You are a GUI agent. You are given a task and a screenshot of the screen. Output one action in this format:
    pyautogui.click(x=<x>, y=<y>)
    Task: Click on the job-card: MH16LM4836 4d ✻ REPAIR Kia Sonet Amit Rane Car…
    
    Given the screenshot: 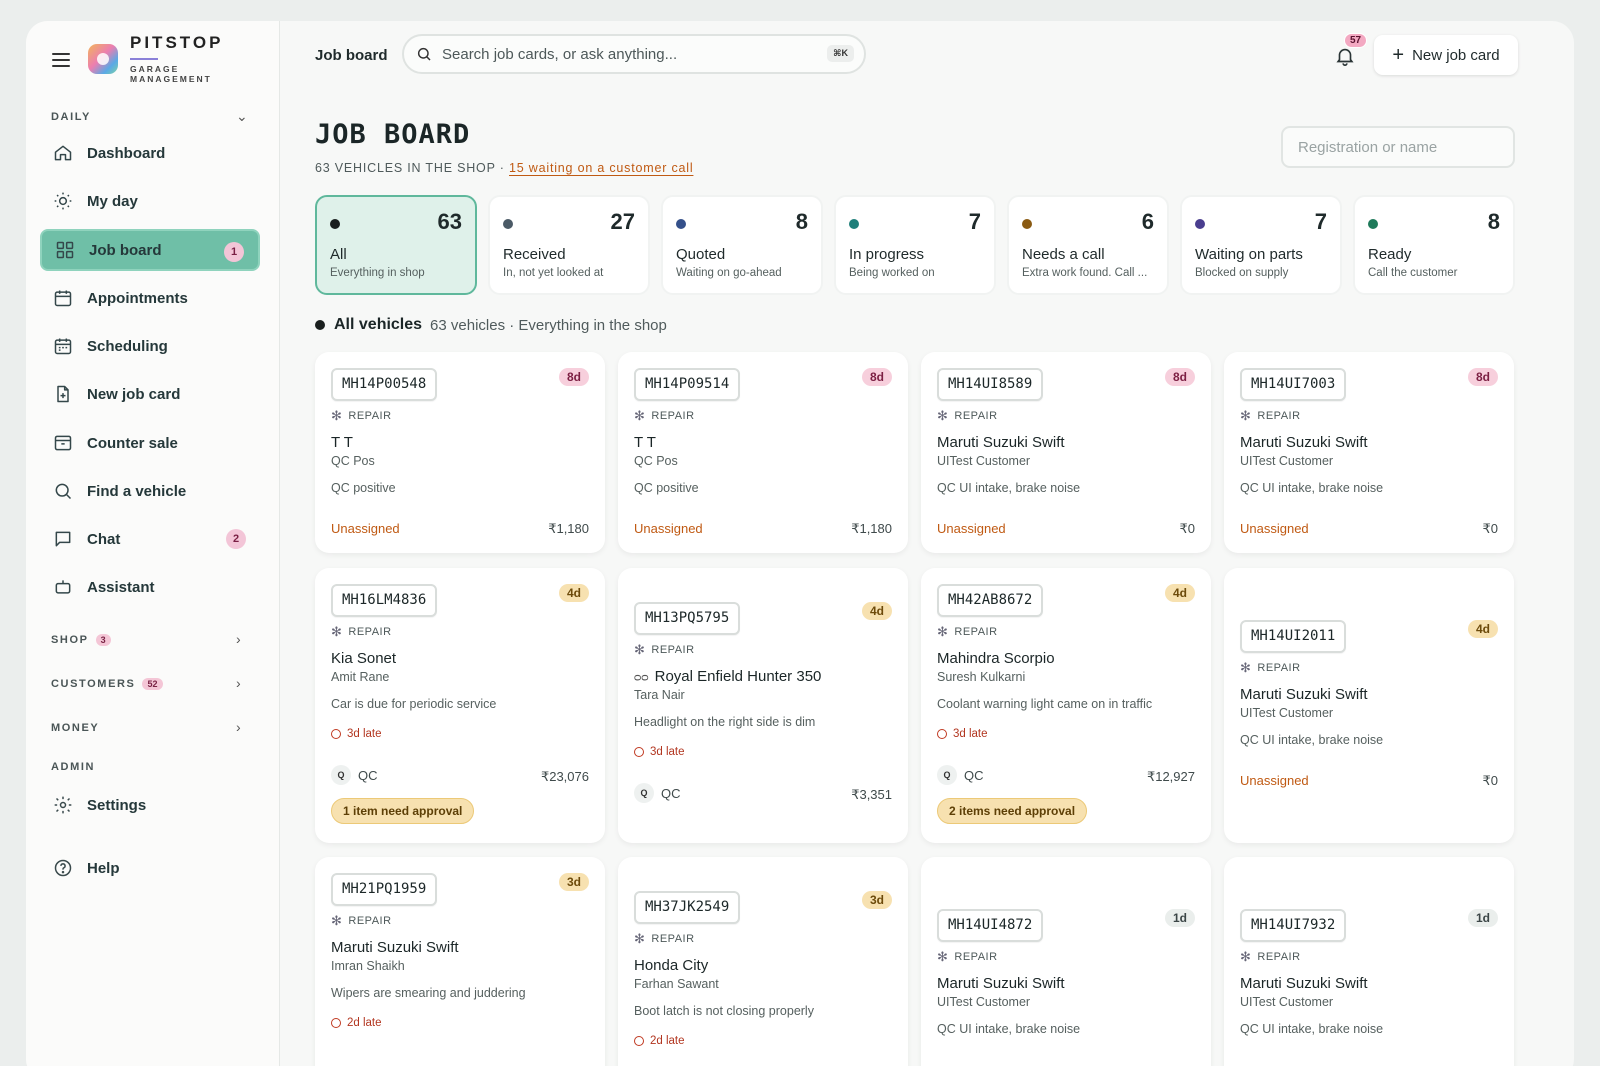 What is the action you would take?
    pyautogui.click(x=460, y=705)
    